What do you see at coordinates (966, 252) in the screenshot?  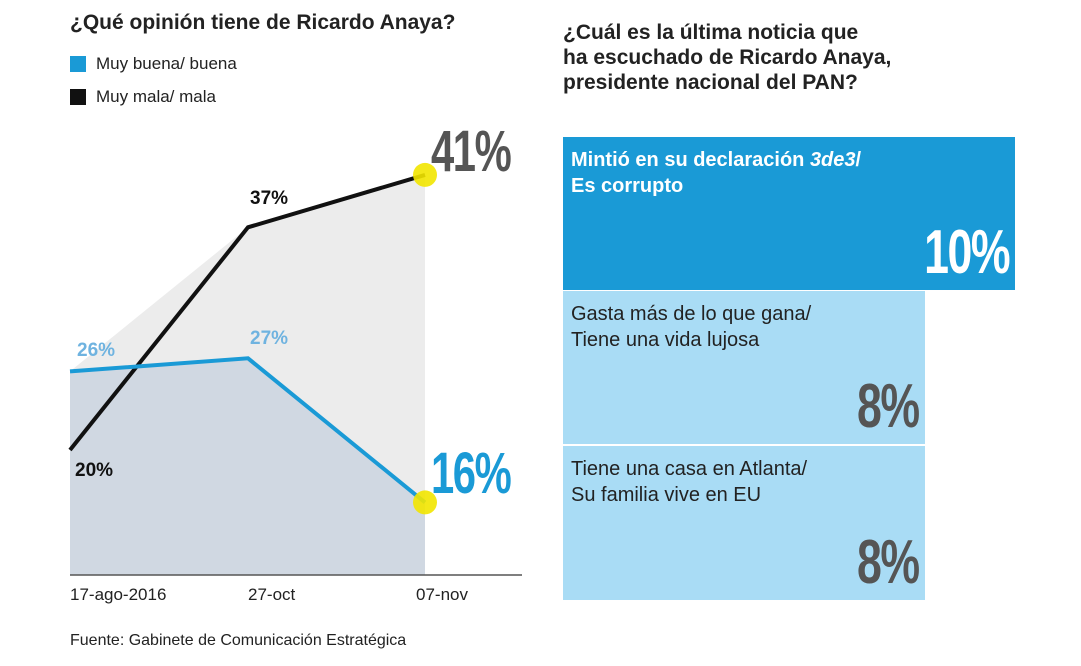 I see `bar-value: 10%` at bounding box center [966, 252].